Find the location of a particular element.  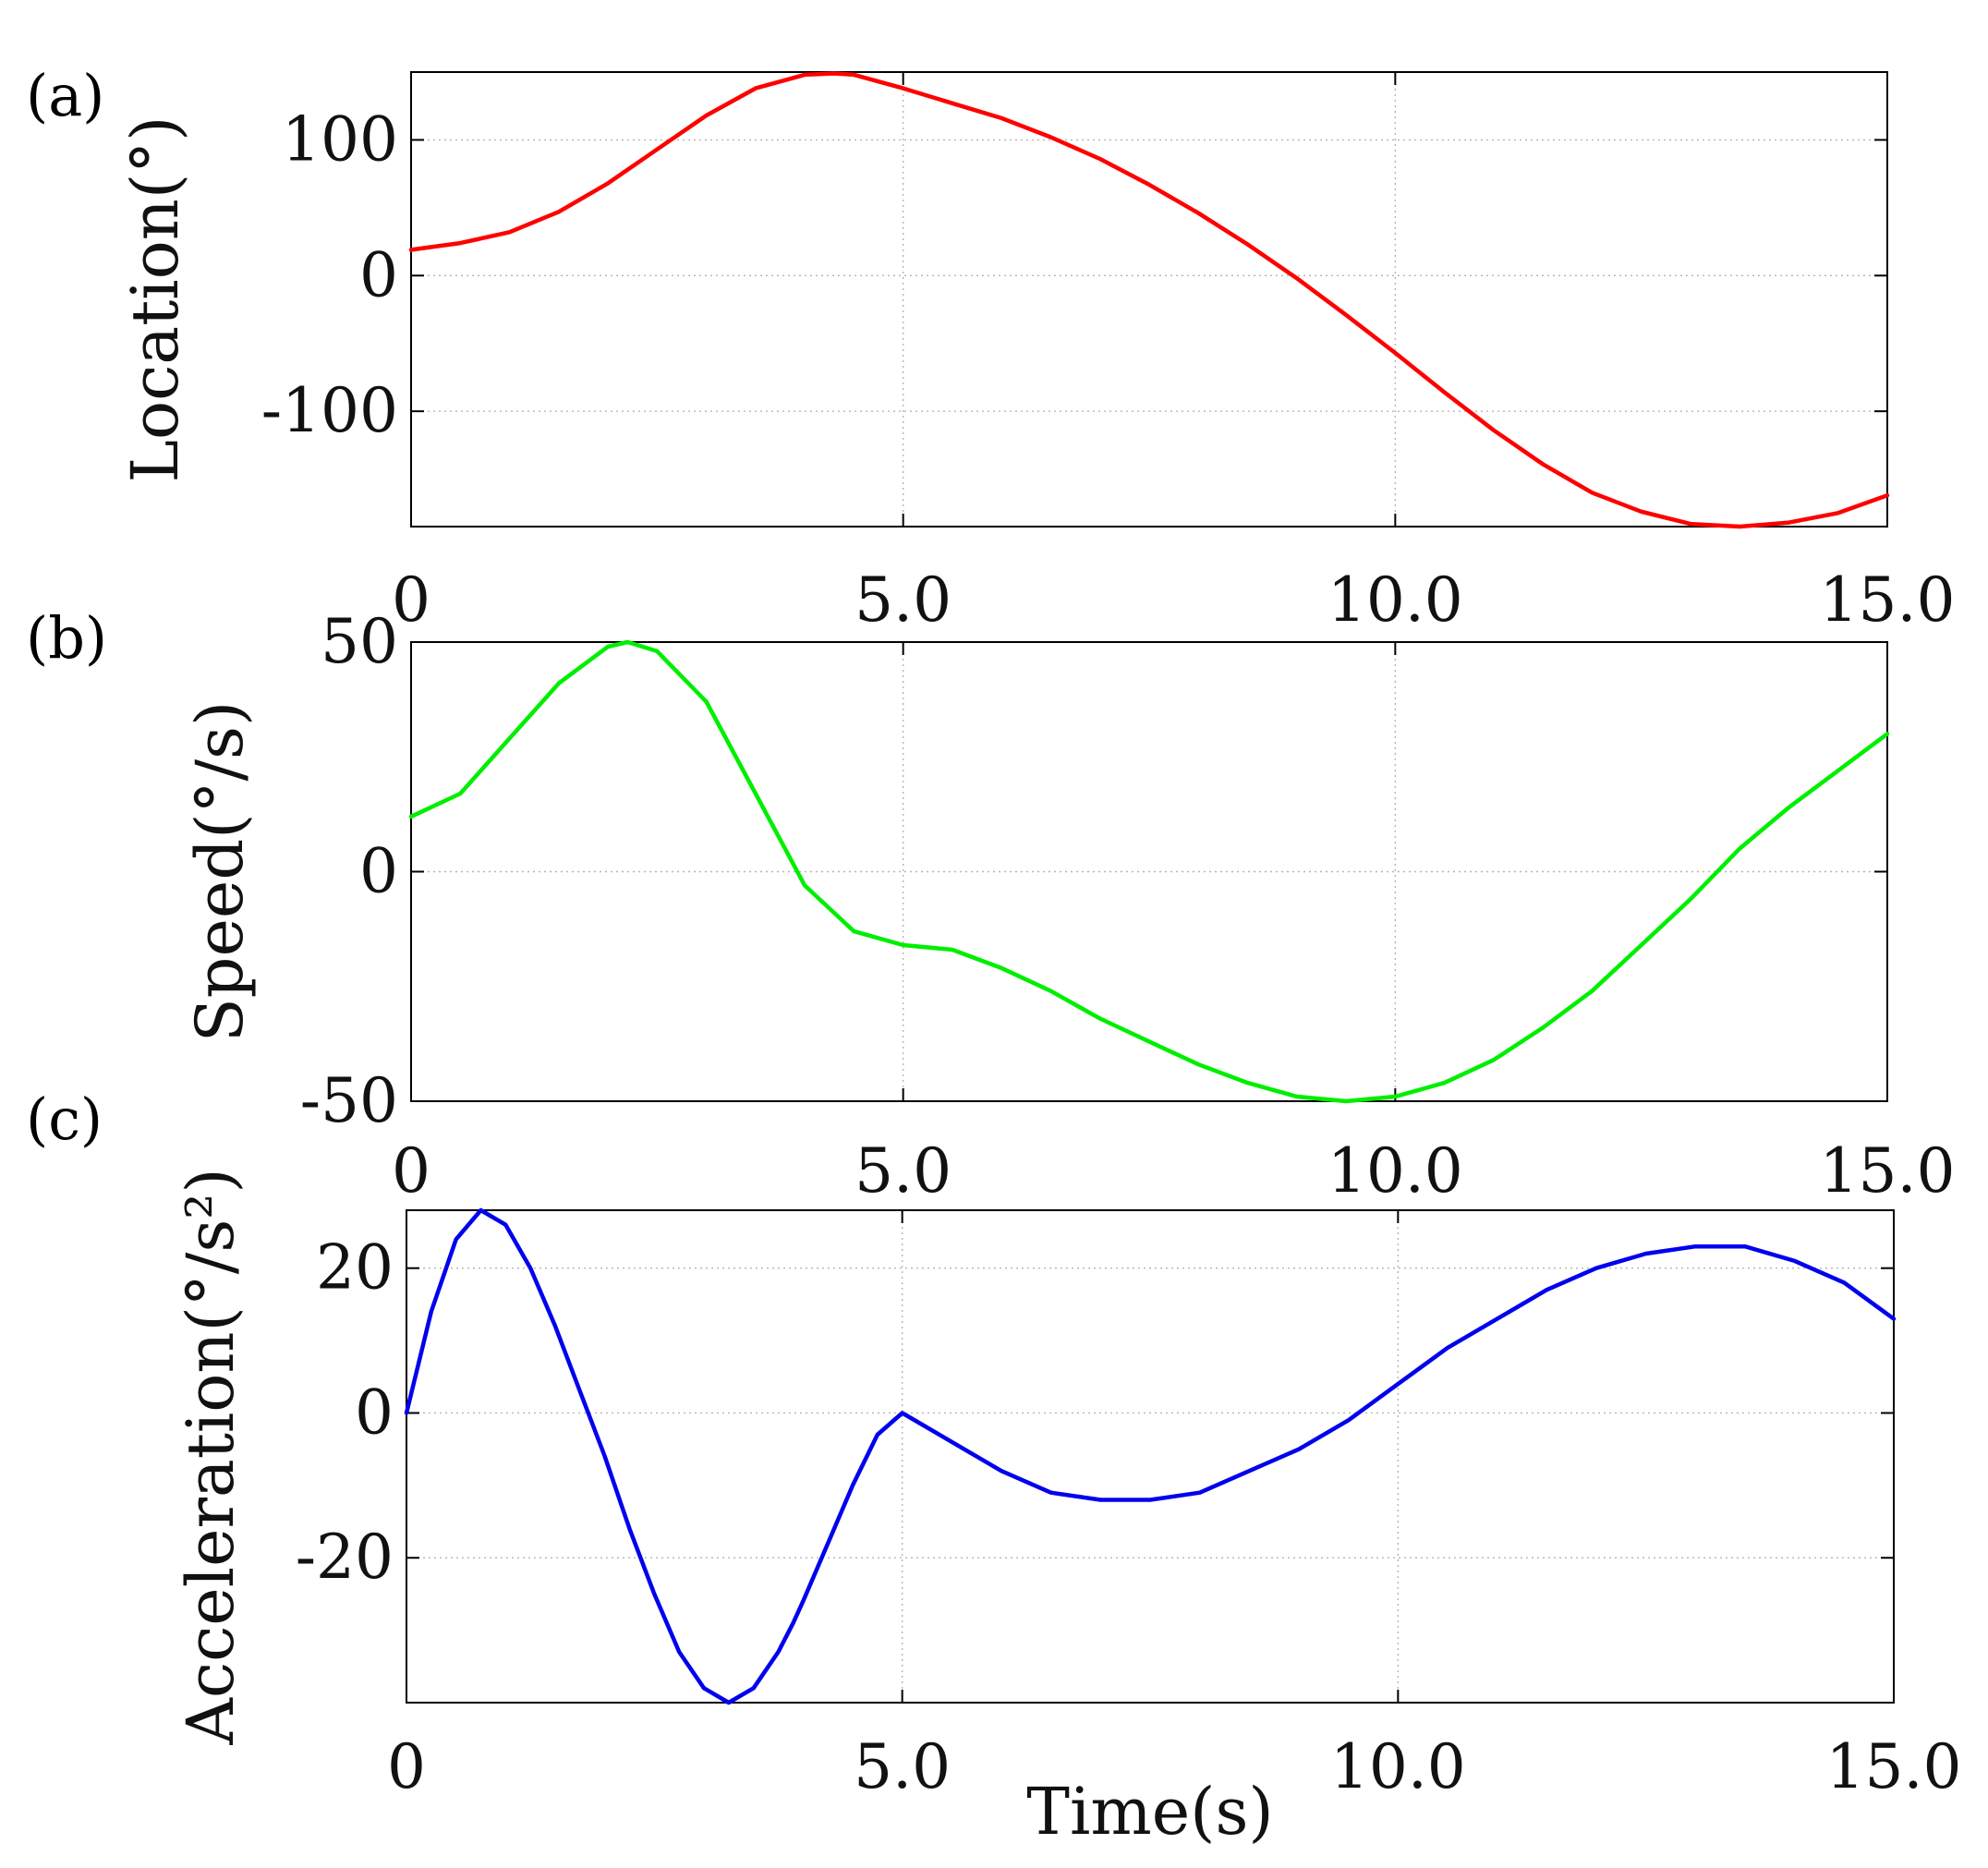

panel-b-y-tick-label: -50 is located at coordinates (349, 1100).